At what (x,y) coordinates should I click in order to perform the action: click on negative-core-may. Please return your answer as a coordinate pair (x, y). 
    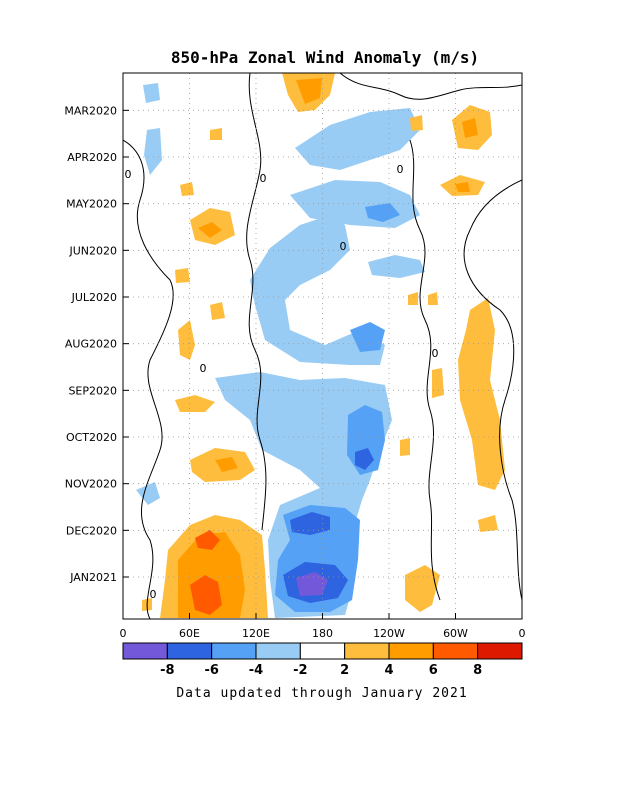
    Looking at the image, I should click on (382, 212).